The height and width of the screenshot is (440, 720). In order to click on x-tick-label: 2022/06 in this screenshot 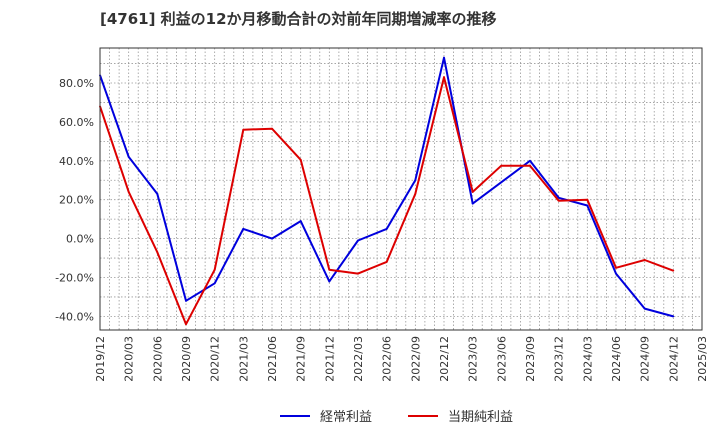, I will do `click(387, 359)`.